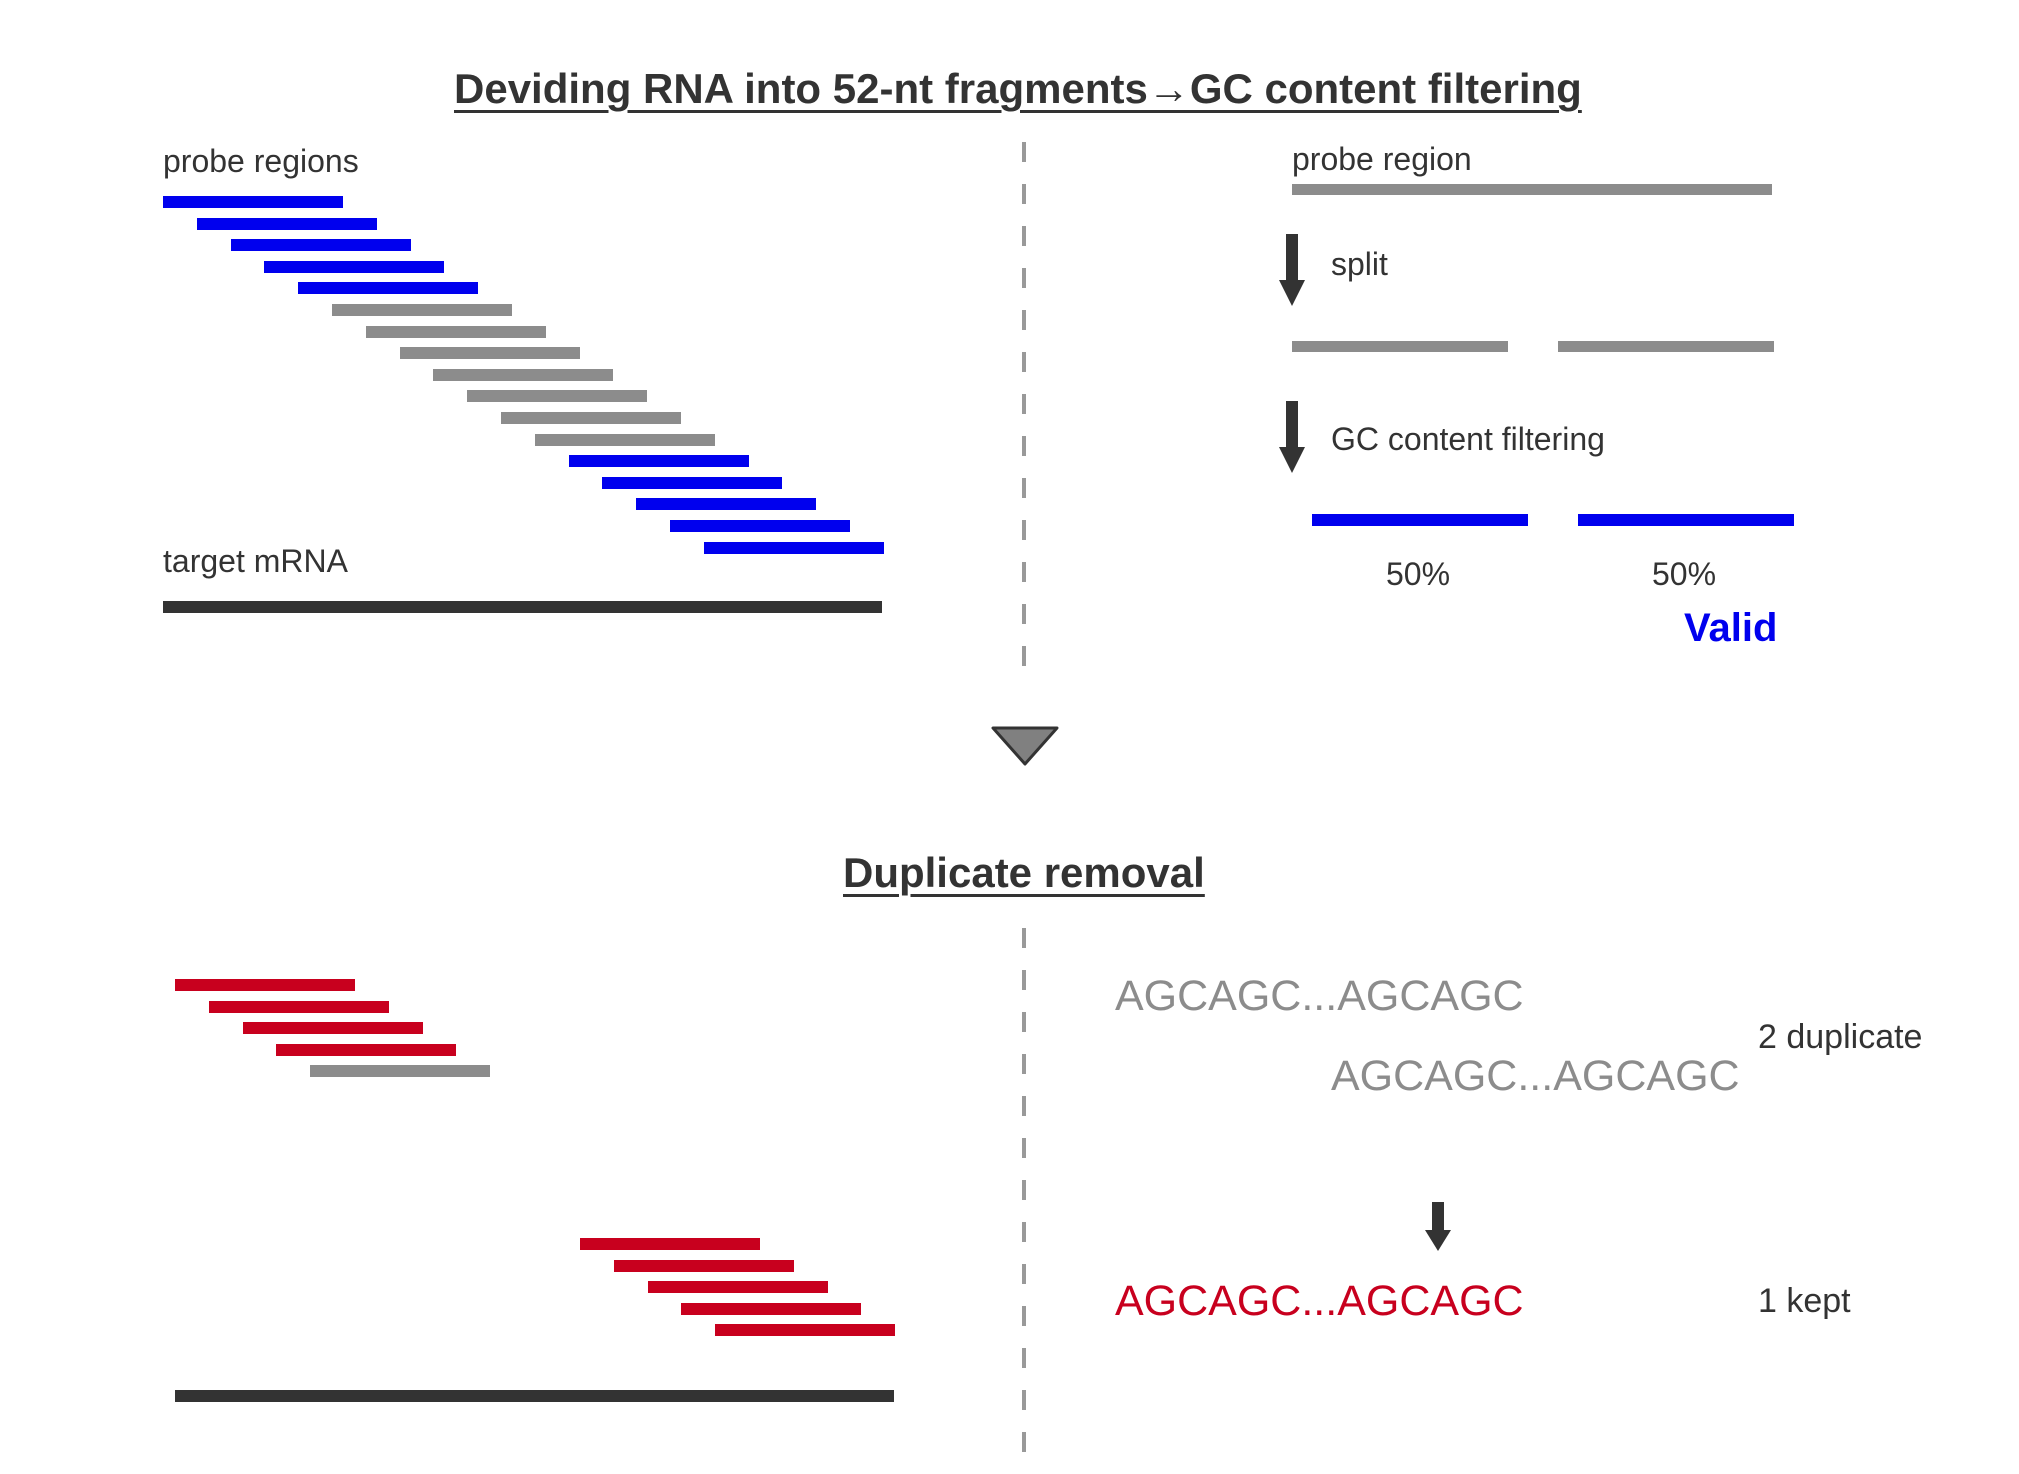 Image resolution: width=2019 pixels, height=1474 pixels. I want to click on probe-region-bar, so click(1532, 189).